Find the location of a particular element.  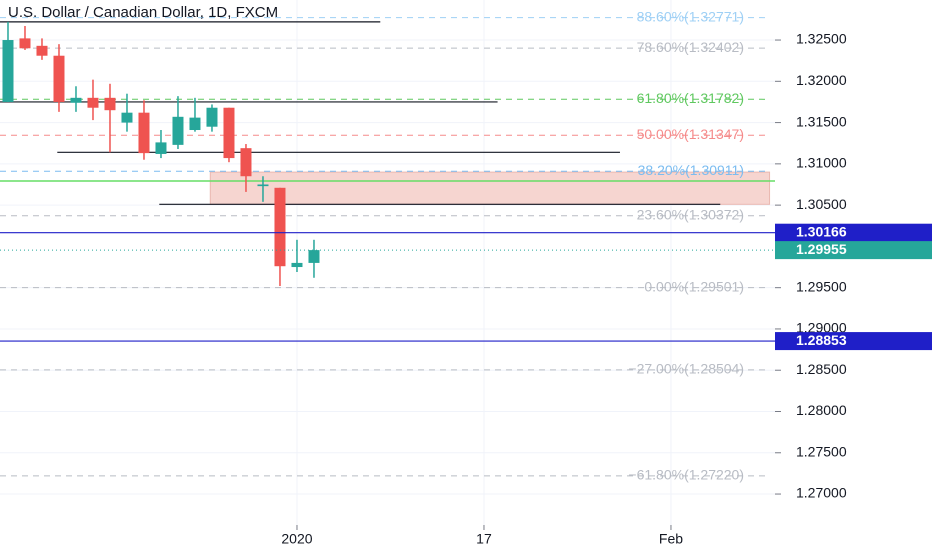

fib-label: 23.60%(1.30372) is located at coordinates (690, 214).